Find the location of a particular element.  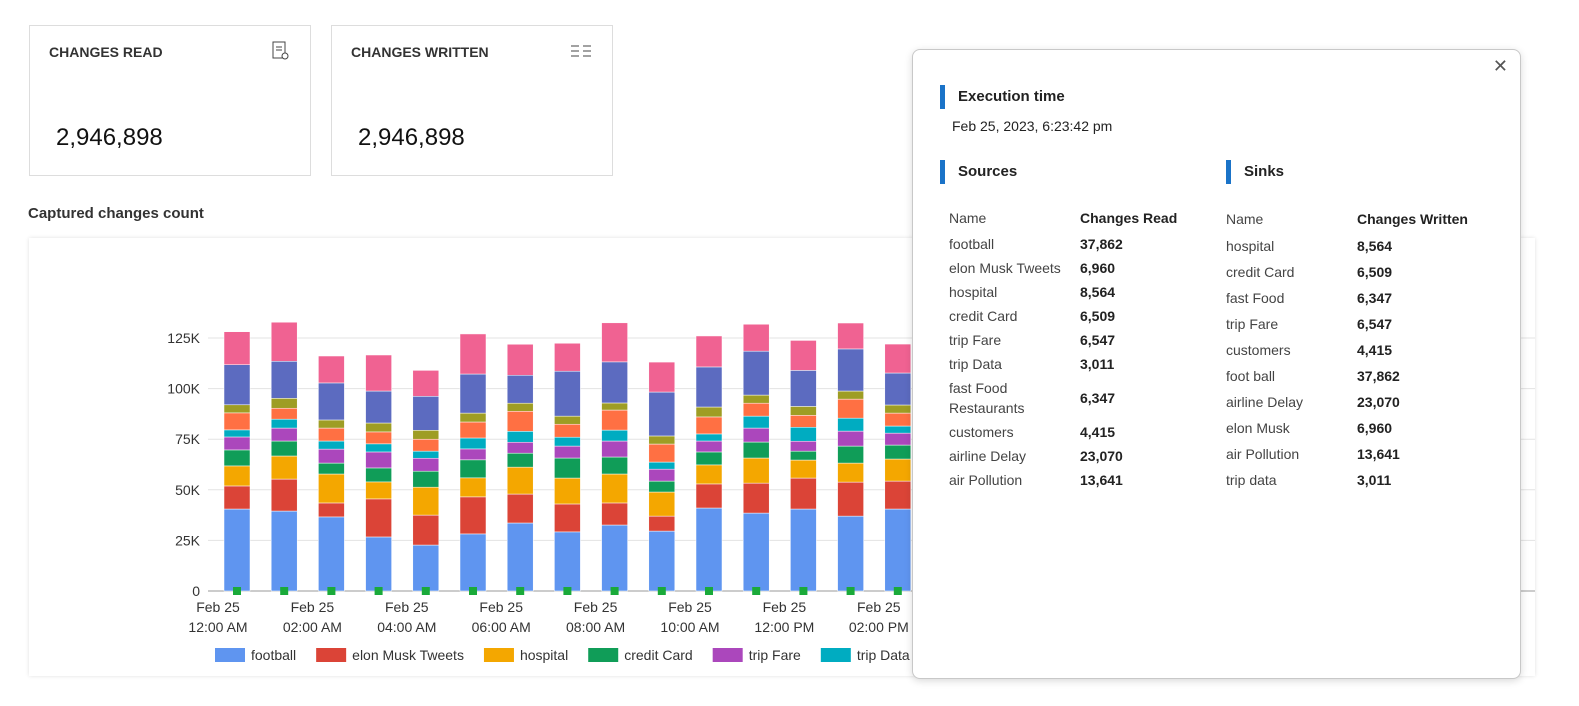

legend-swatch is located at coordinates (230, 655).